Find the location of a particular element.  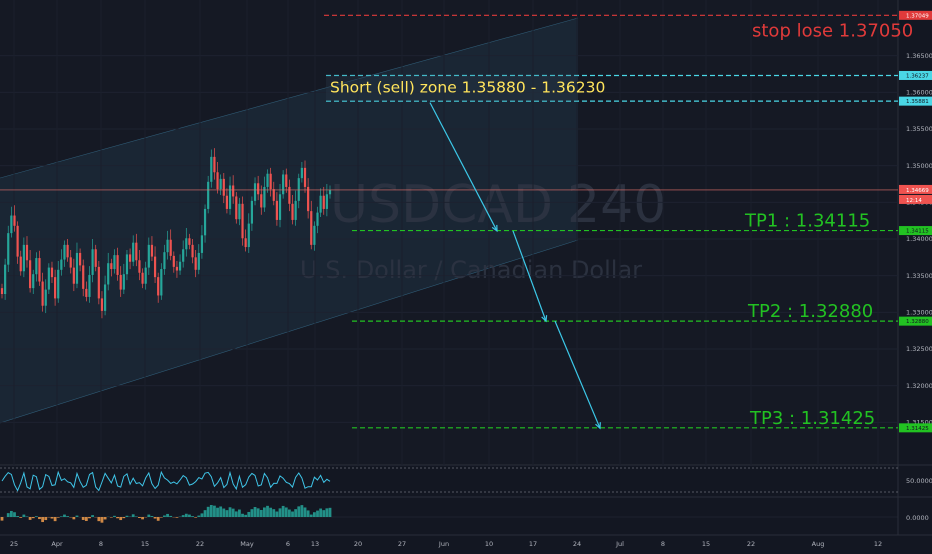

price-tick-label: 1.35500 is located at coordinates (919, 129).